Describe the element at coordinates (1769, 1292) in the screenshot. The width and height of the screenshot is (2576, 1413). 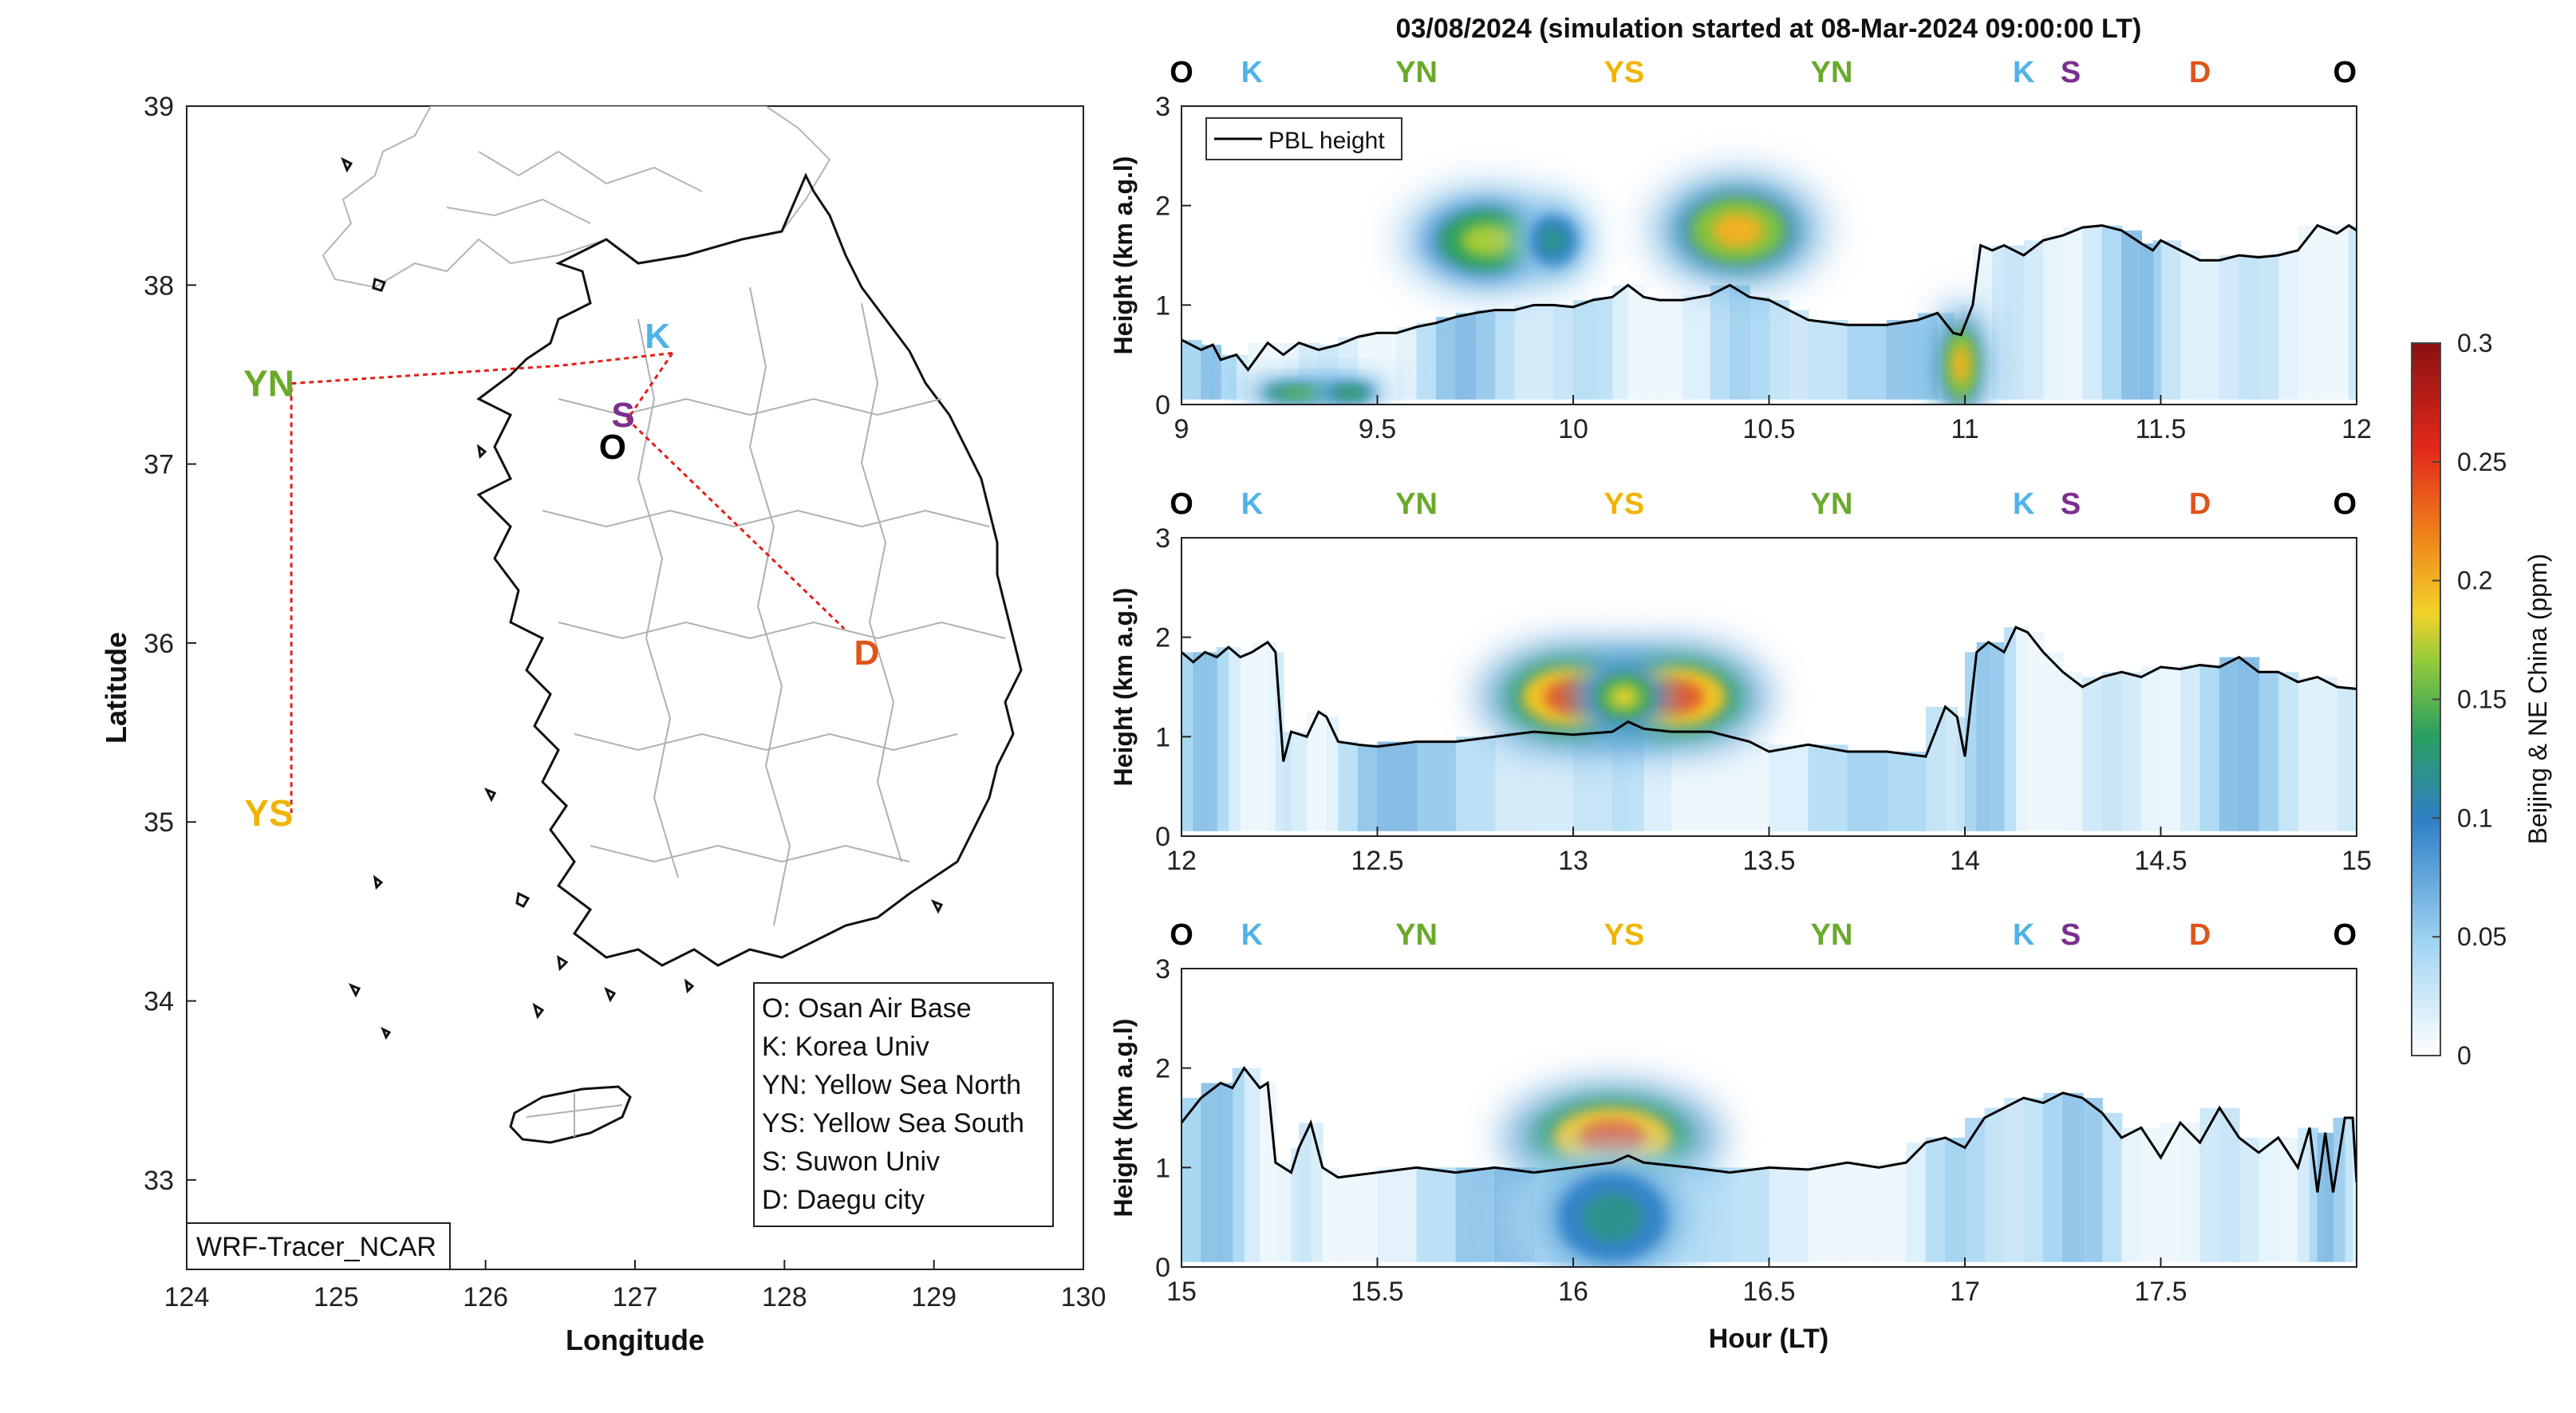
I see `x-tick-label: 16.5` at that location.